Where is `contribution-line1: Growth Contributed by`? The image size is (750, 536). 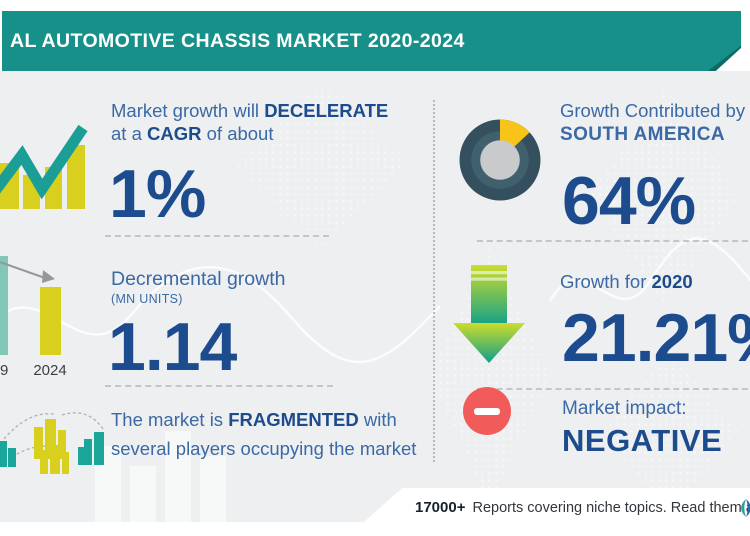 contribution-line1: Growth Contributed by is located at coordinates (653, 110).